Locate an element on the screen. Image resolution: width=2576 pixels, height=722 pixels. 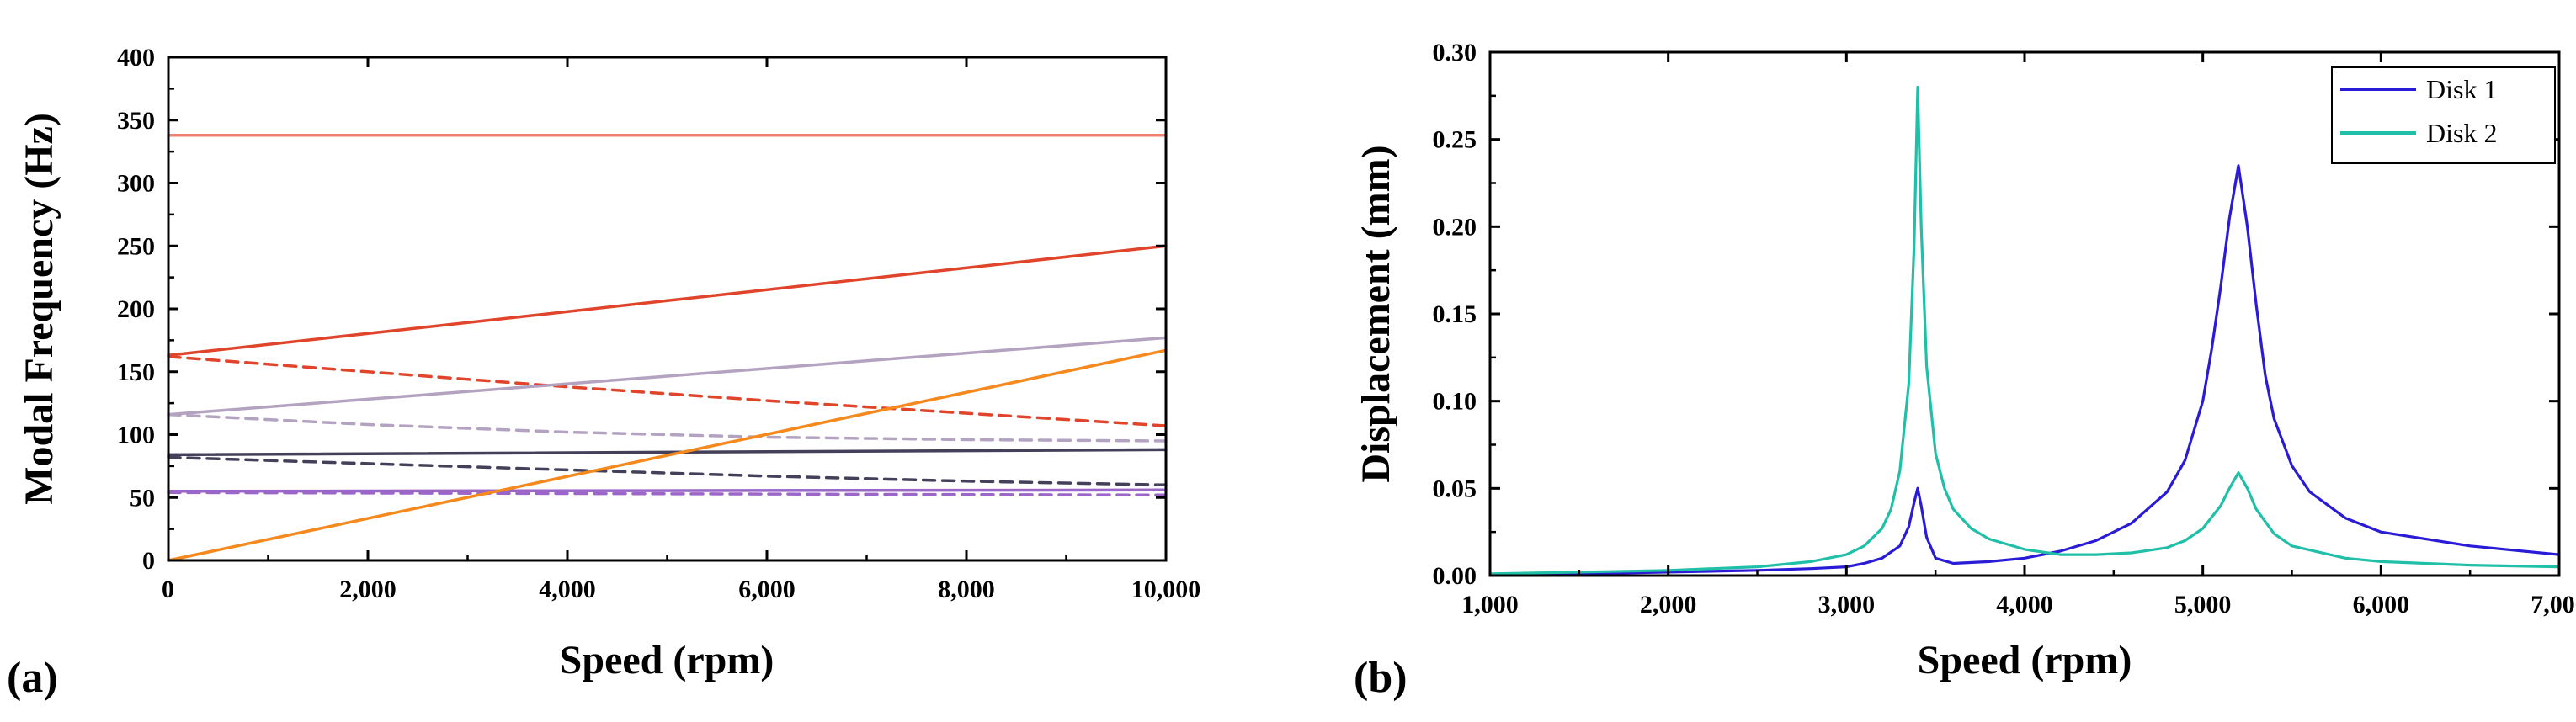
y-axis-label: Displacement (mm) is located at coordinates (1376, 313).